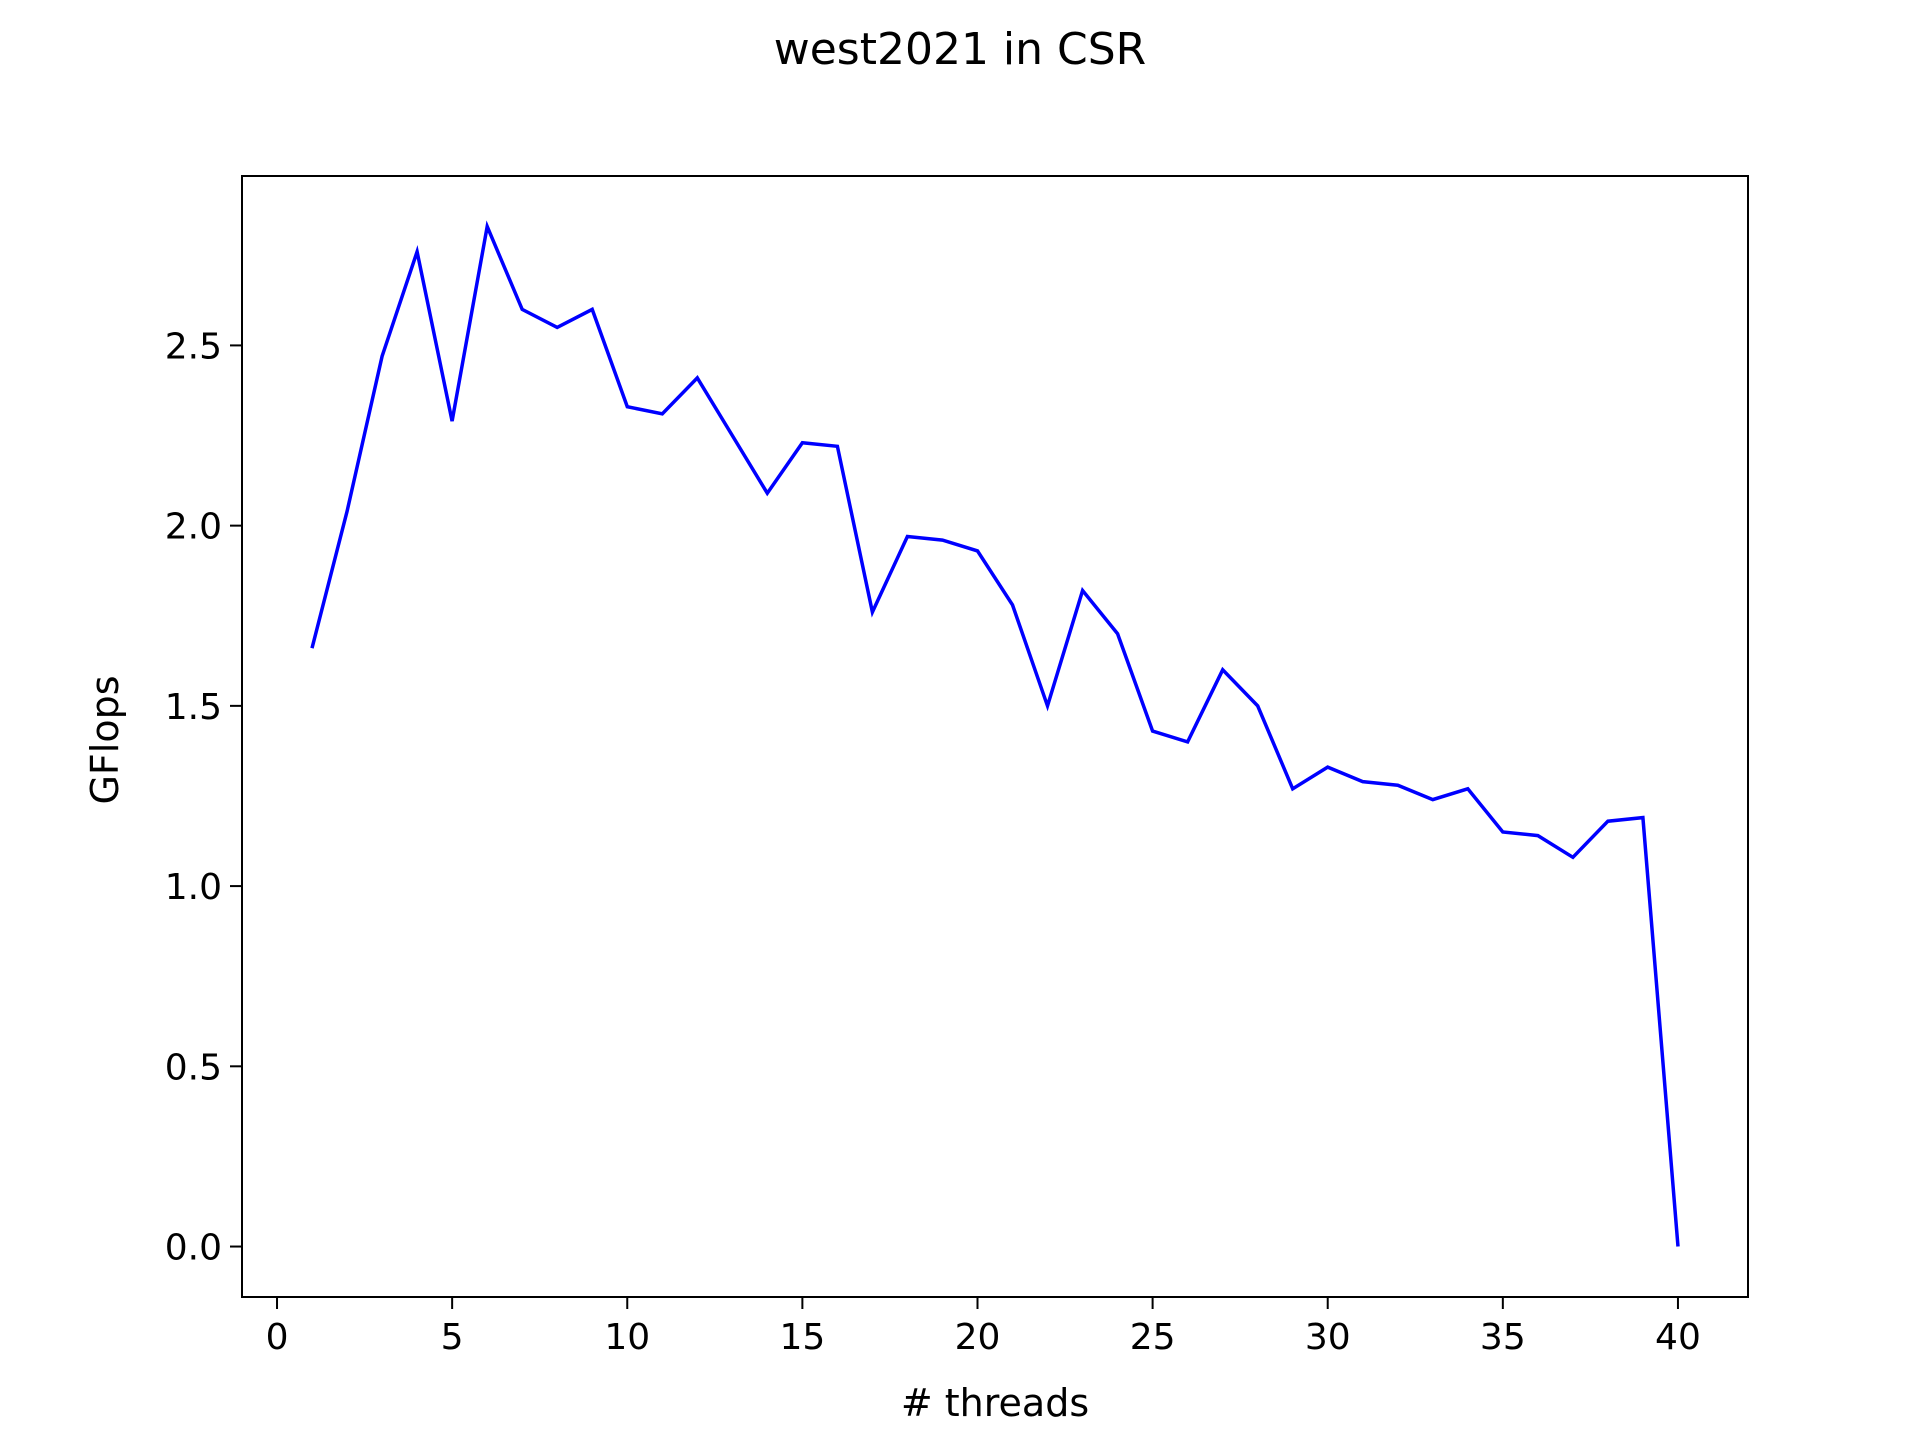  Describe the element at coordinates (452, 1337) in the screenshot. I see `x-tick-label: 5` at that location.